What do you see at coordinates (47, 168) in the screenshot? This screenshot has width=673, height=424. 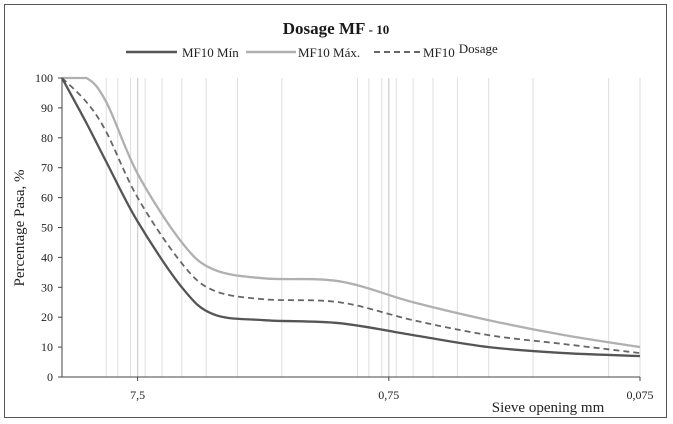 I see `y-tick-label: 70` at bounding box center [47, 168].